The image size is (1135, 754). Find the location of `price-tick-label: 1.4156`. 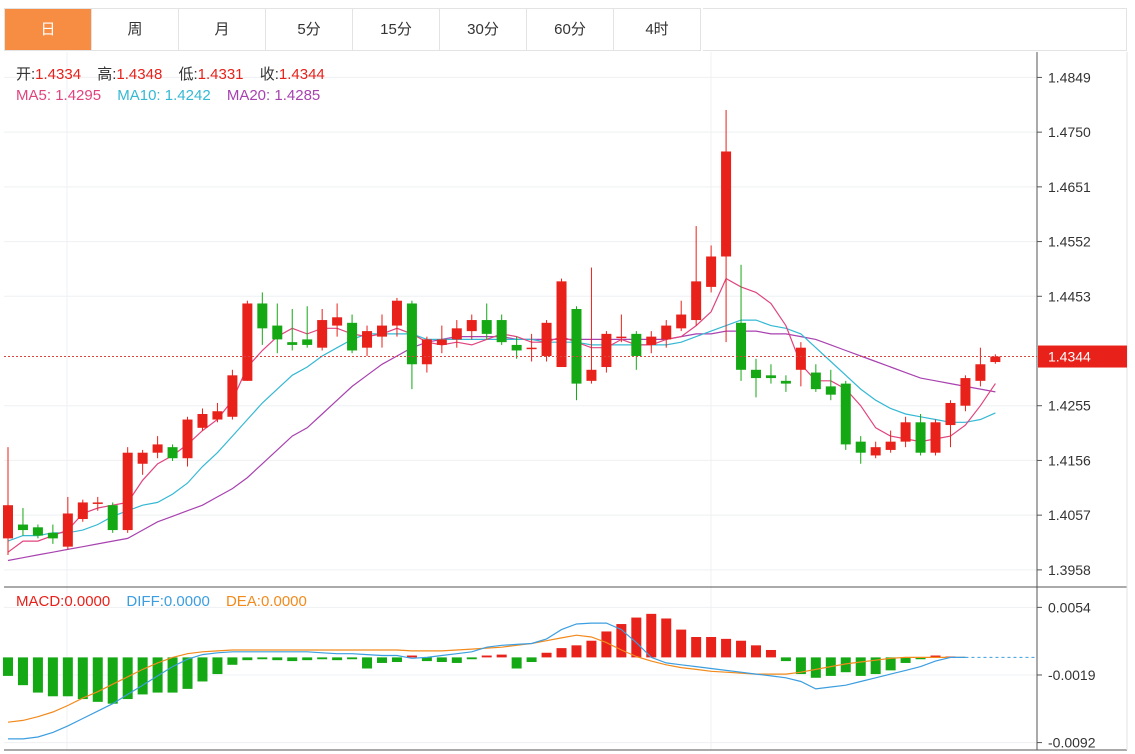

price-tick-label: 1.4156 is located at coordinates (1069, 460).